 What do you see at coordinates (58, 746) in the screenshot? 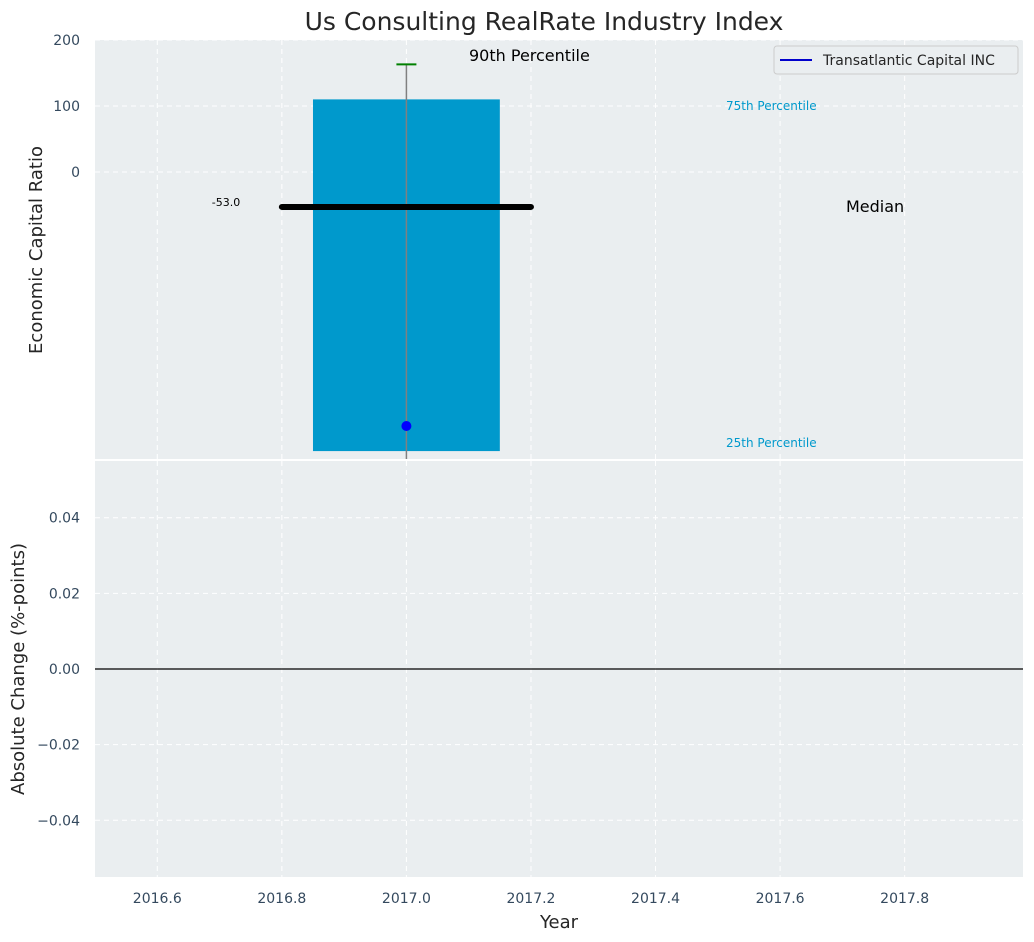
I see `bottom-y-tick-label: −0.02` at bounding box center [58, 746].